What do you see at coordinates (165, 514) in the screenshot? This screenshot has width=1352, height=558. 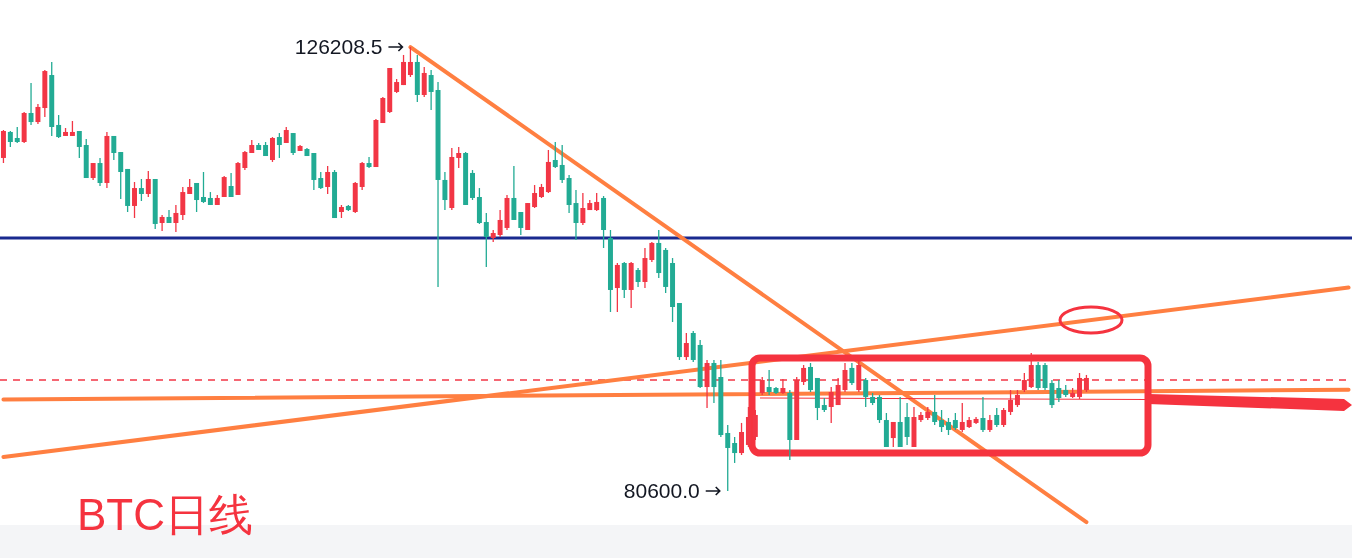 I see `text: BTC日线` at bounding box center [165, 514].